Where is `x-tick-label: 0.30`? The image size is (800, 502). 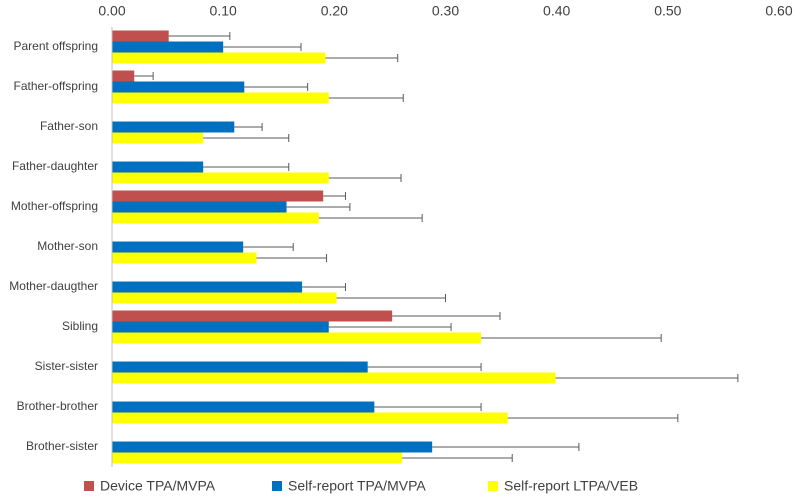
x-tick-label: 0.30 is located at coordinates (445, 11).